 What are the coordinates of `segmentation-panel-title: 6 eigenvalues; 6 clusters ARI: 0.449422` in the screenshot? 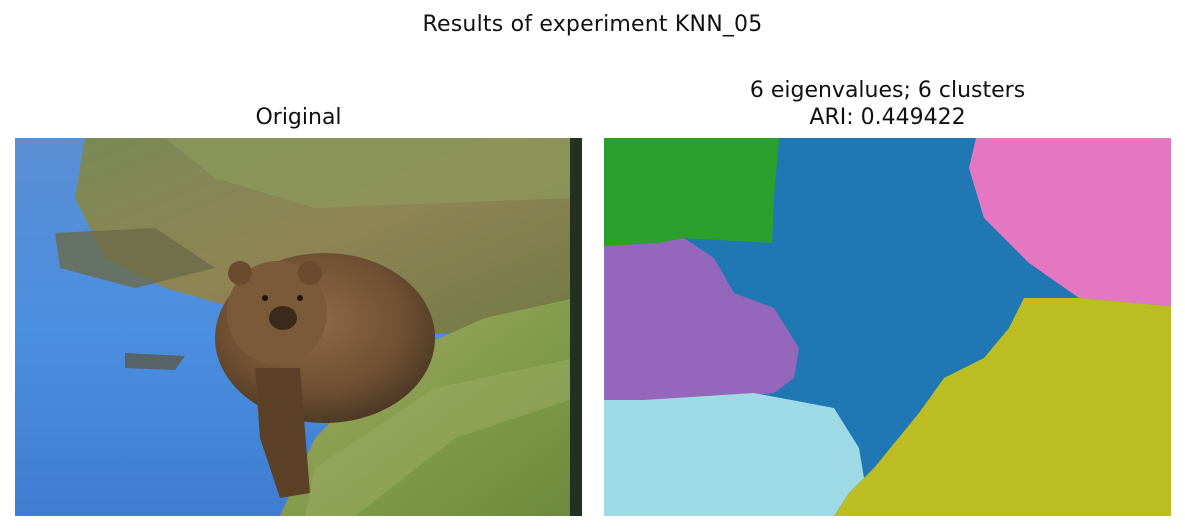 It's located at (887, 104).